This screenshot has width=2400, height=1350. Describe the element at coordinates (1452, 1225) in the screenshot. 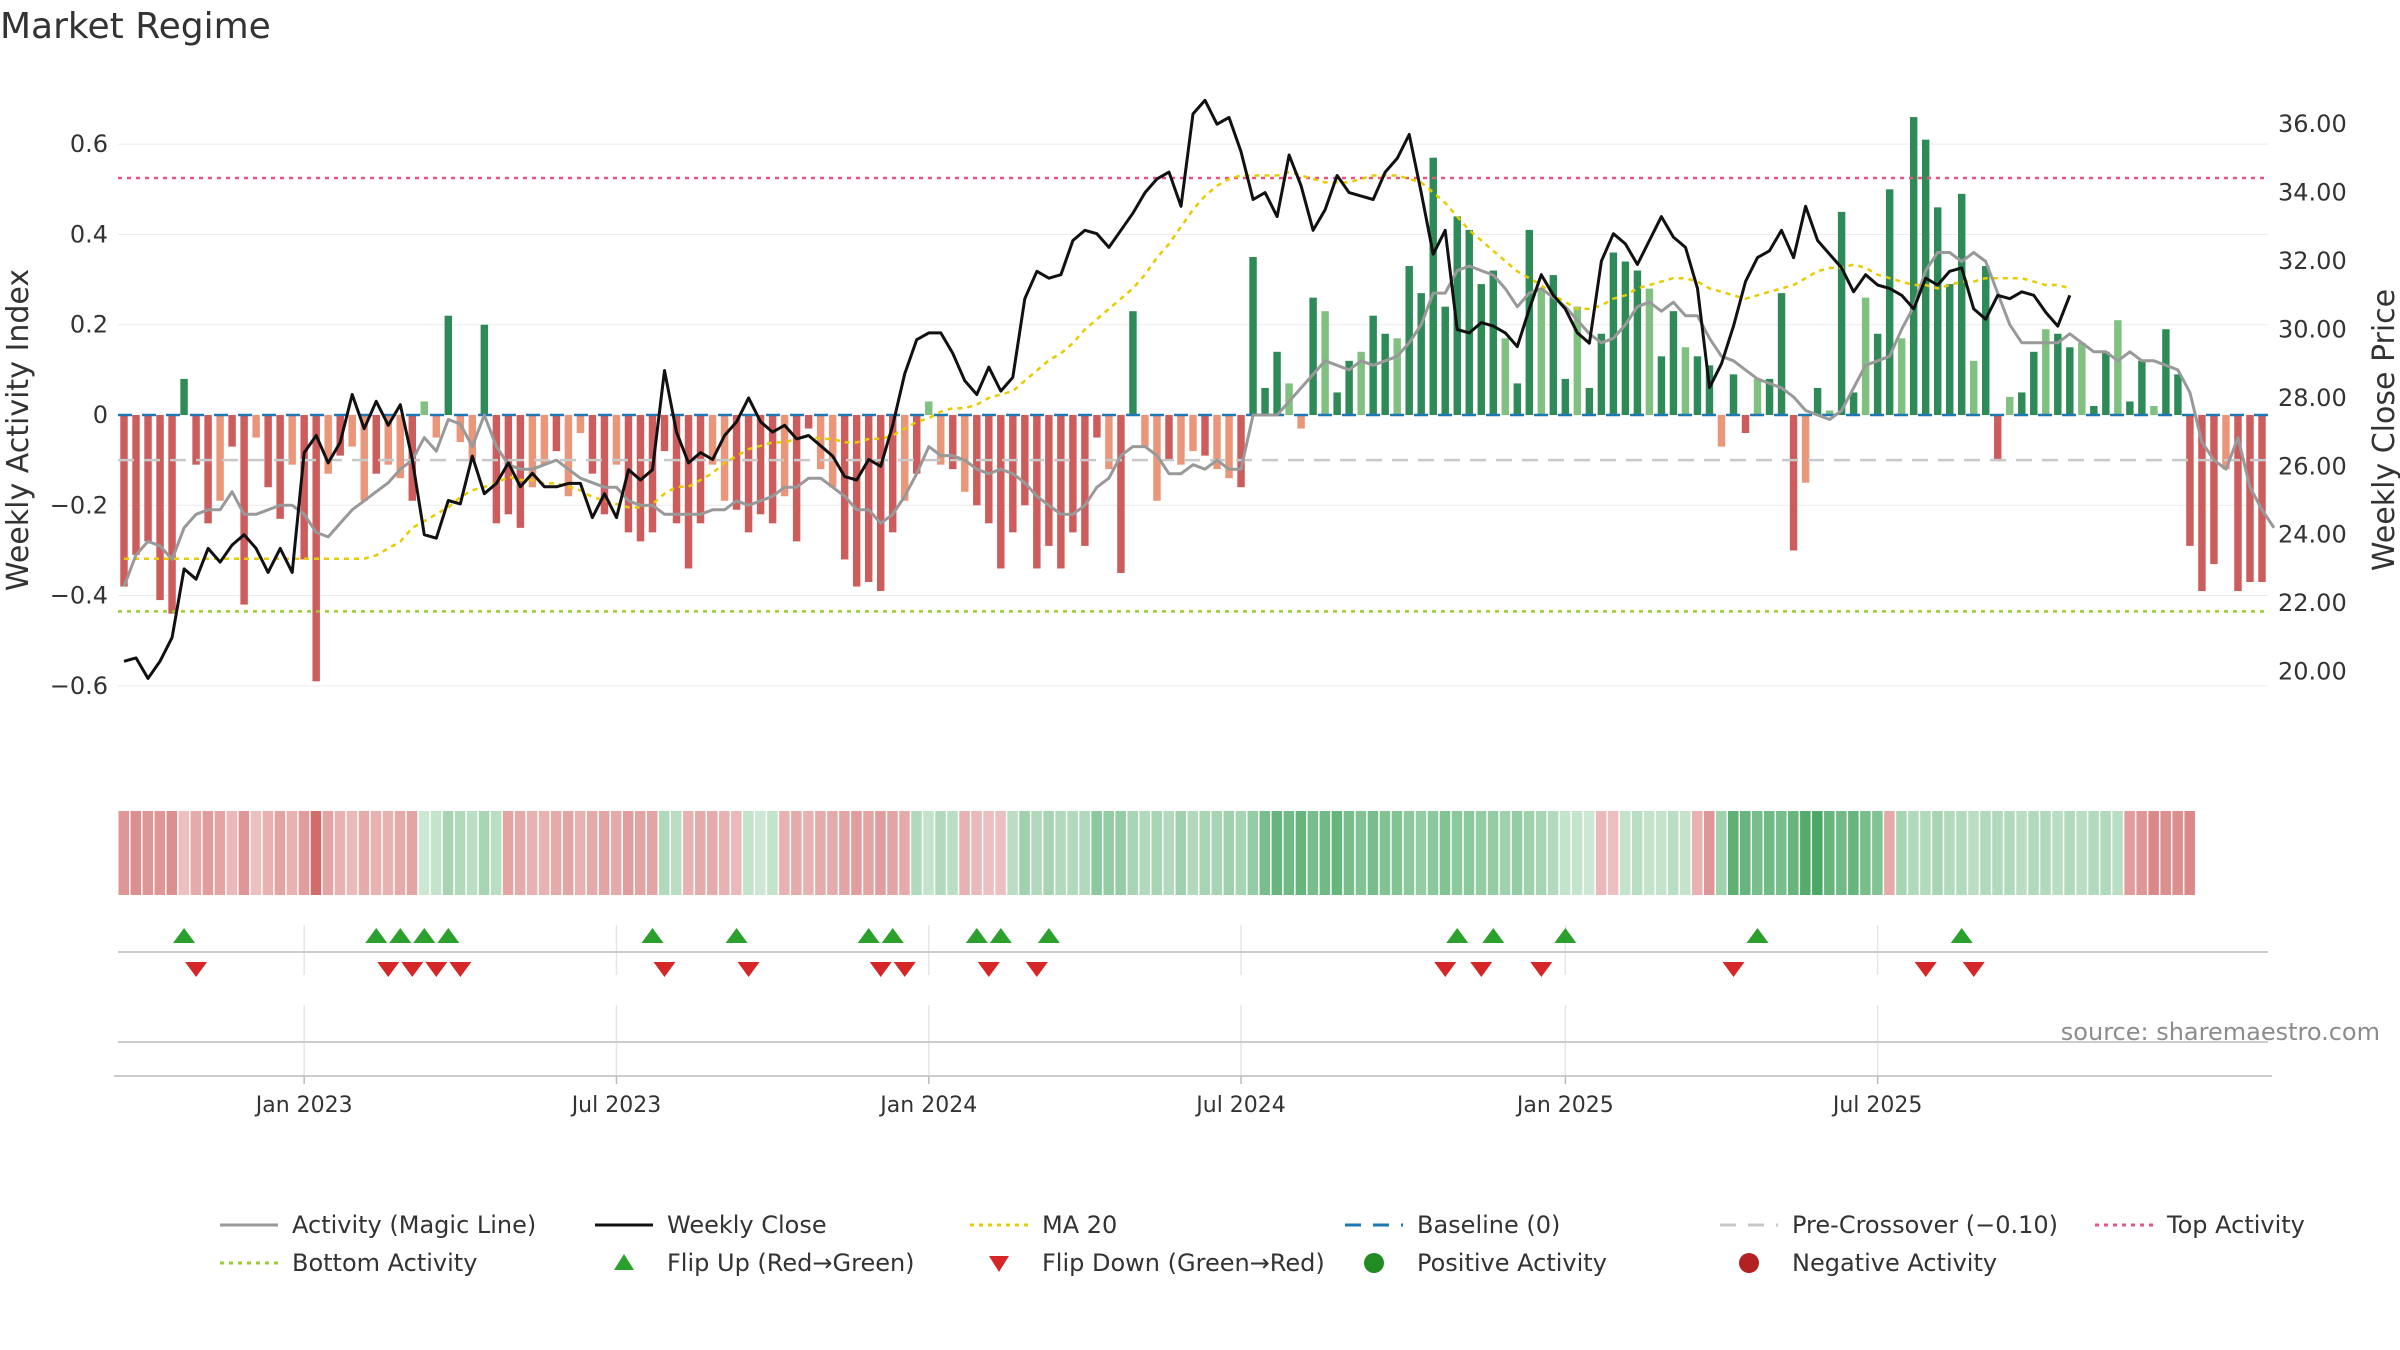

I see `legend-item: Baseline (0)` at that location.